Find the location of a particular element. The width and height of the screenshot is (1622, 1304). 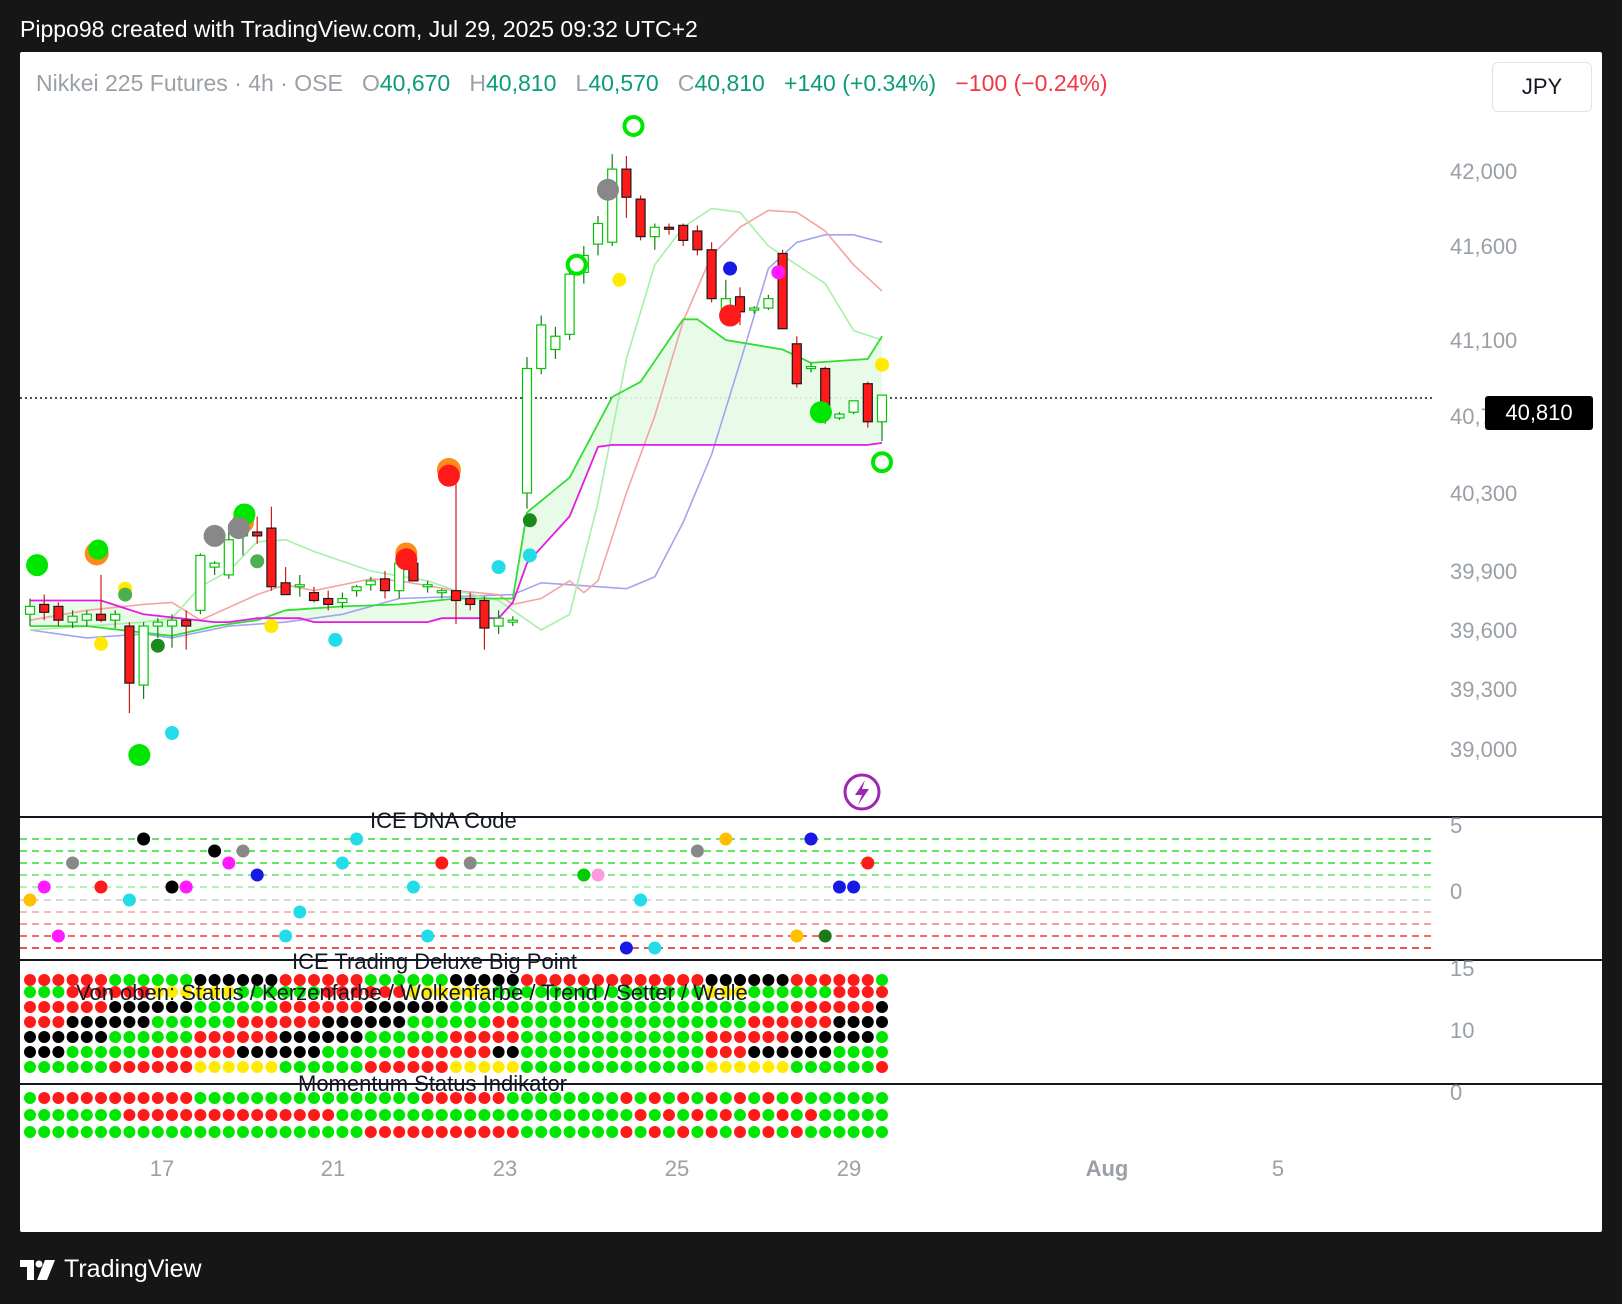

y-axis-tick: 39,300 is located at coordinates (1483, 689).